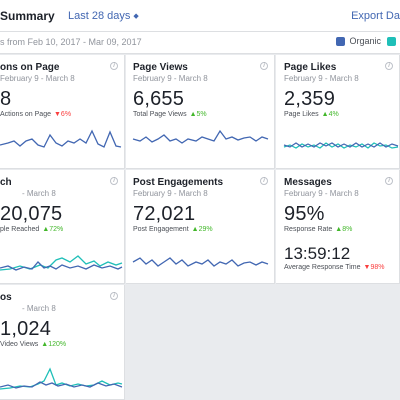 This screenshot has width=400, height=400. Describe the element at coordinates (25, 114) in the screenshot. I see `card-sub-label: Actions on Page` at that location.